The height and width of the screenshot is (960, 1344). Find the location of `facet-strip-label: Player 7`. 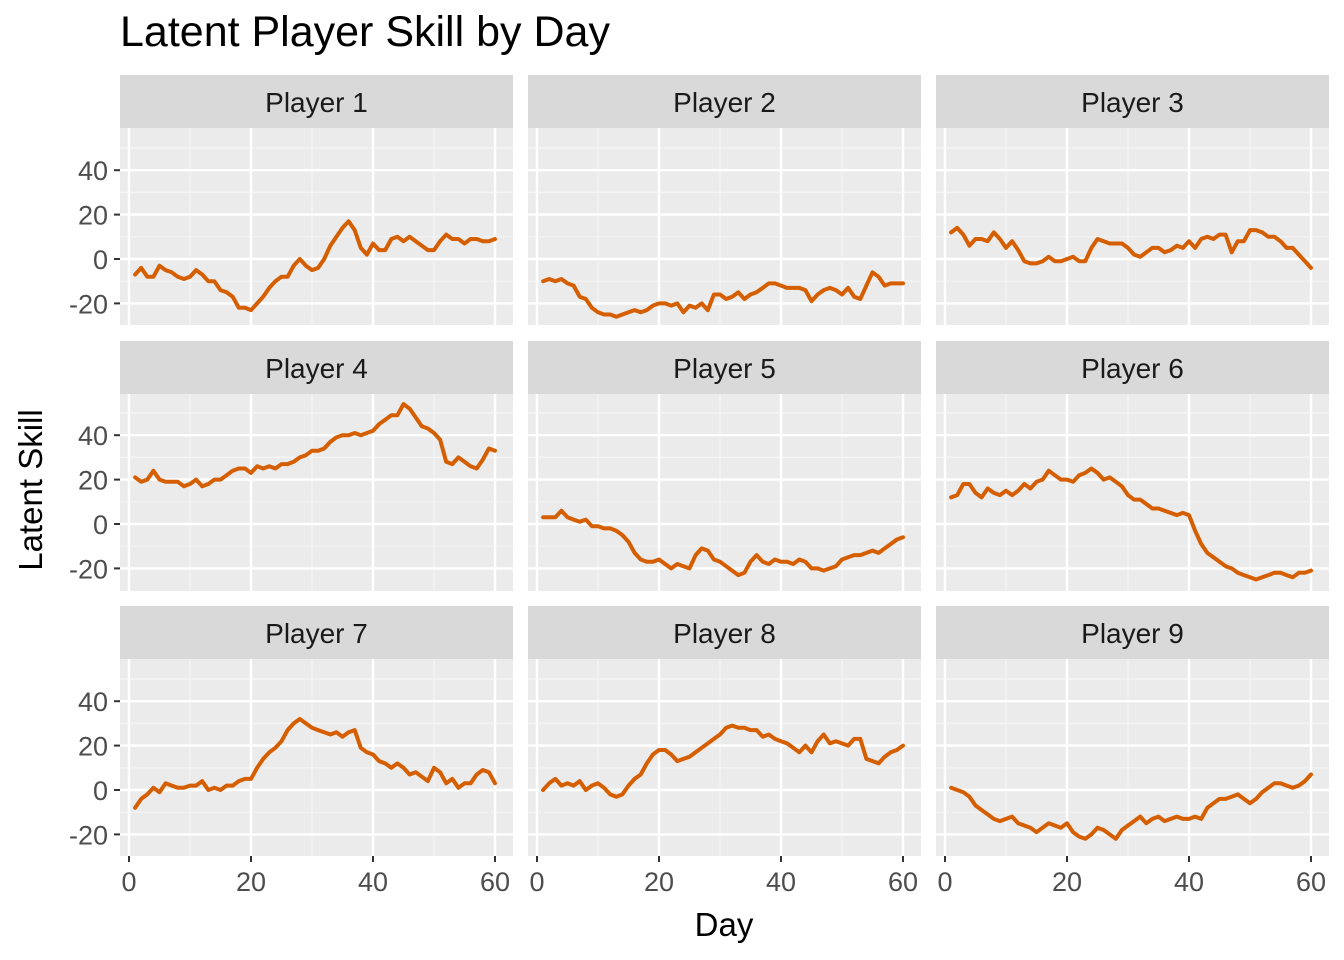

facet-strip-label: Player 7 is located at coordinates (316, 633).